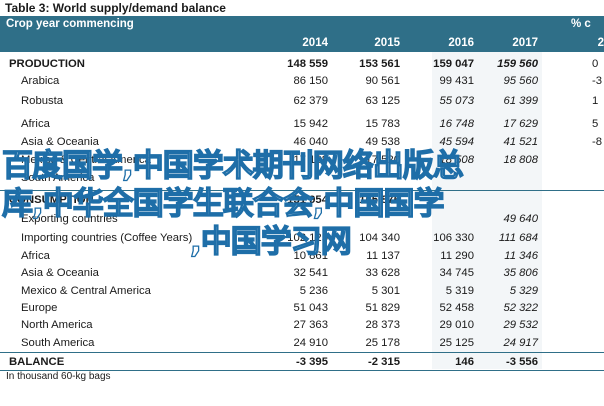  Describe the element at coordinates (520, 343) in the screenshot. I see `cell-value: 24 917` at that location.